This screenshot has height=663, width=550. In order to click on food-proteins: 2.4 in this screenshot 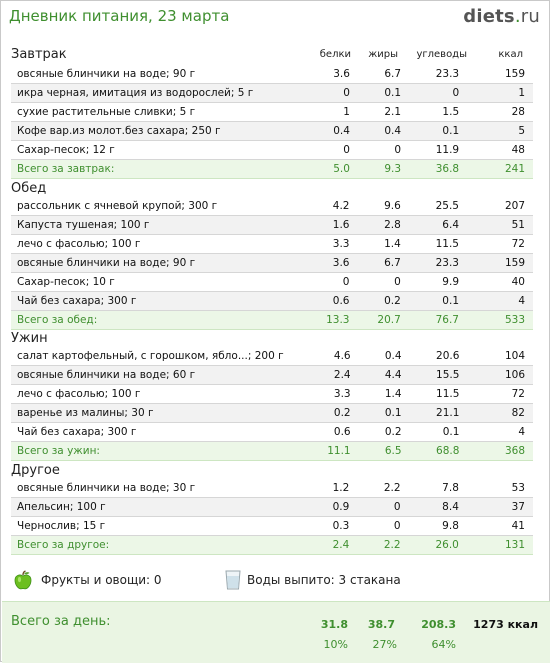, I will do `click(328, 375)`.